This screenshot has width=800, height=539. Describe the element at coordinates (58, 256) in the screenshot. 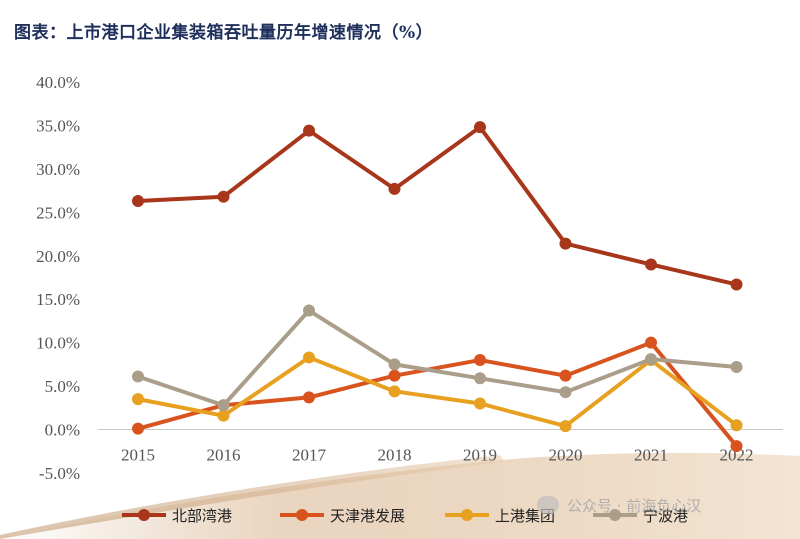

I see `y-tick-label: 20.0%` at that location.